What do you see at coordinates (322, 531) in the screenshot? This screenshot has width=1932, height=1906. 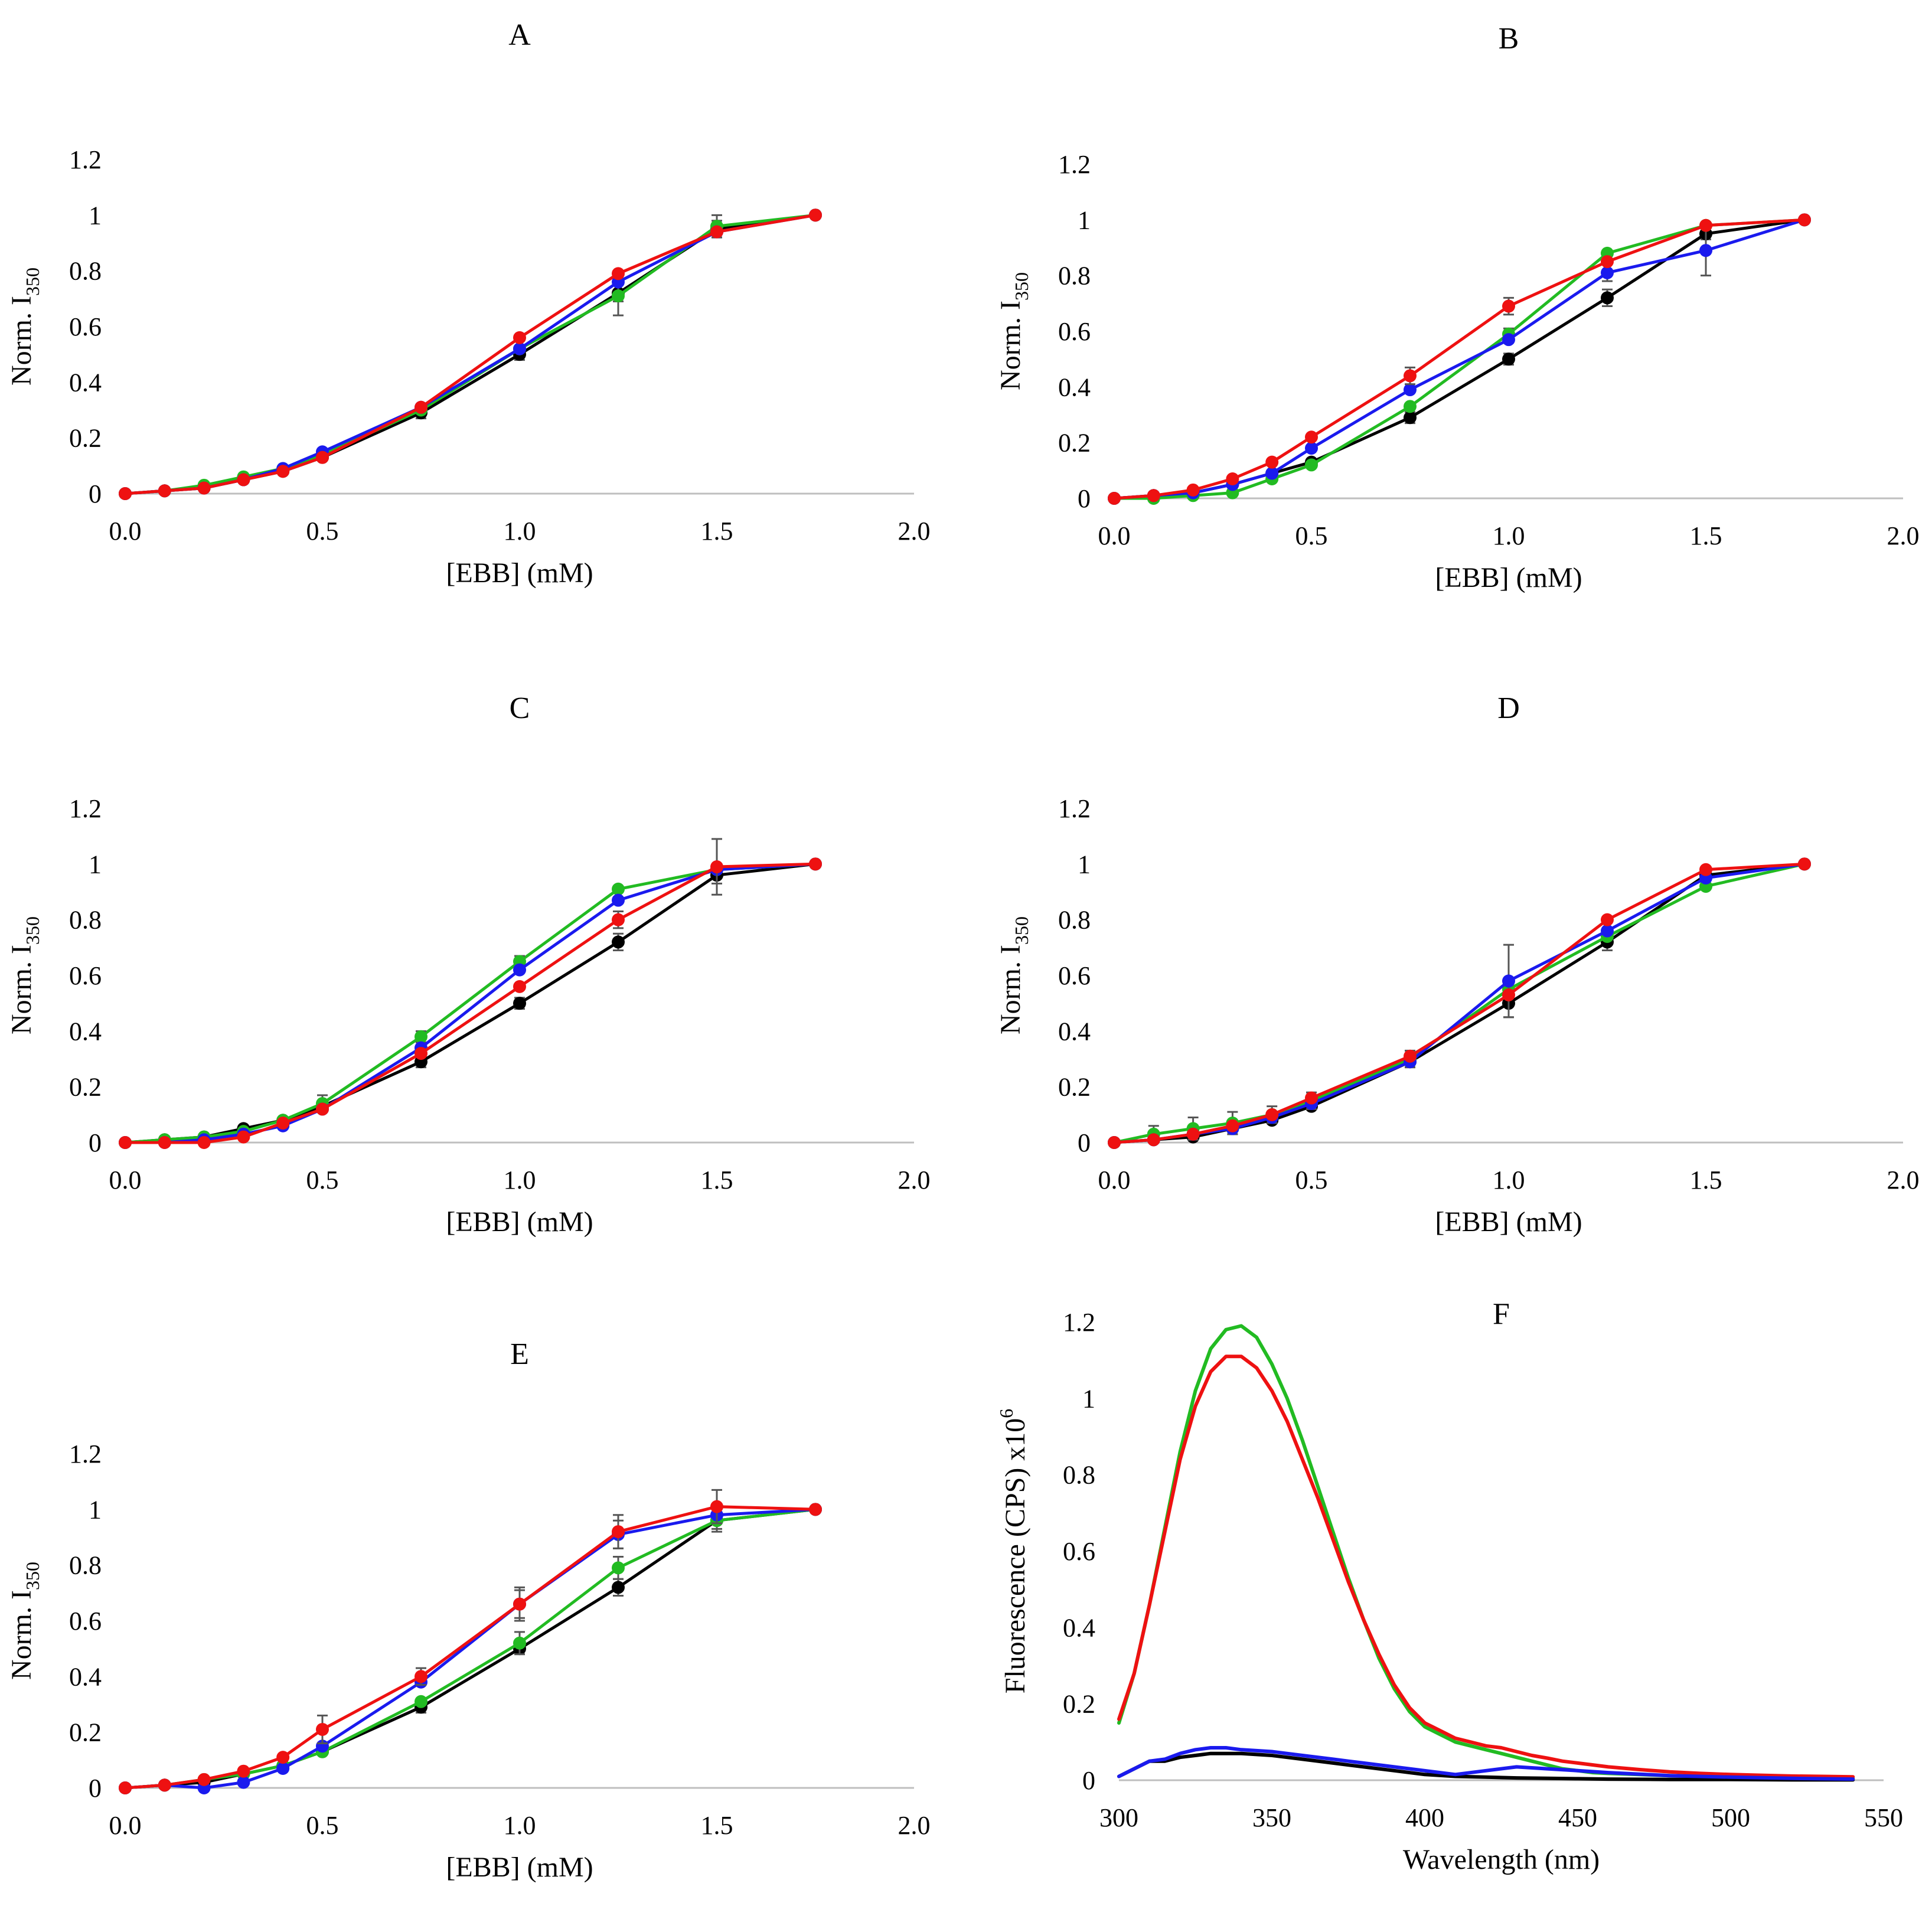 I see `panel-a-x-tick-label: 0.5` at bounding box center [322, 531].